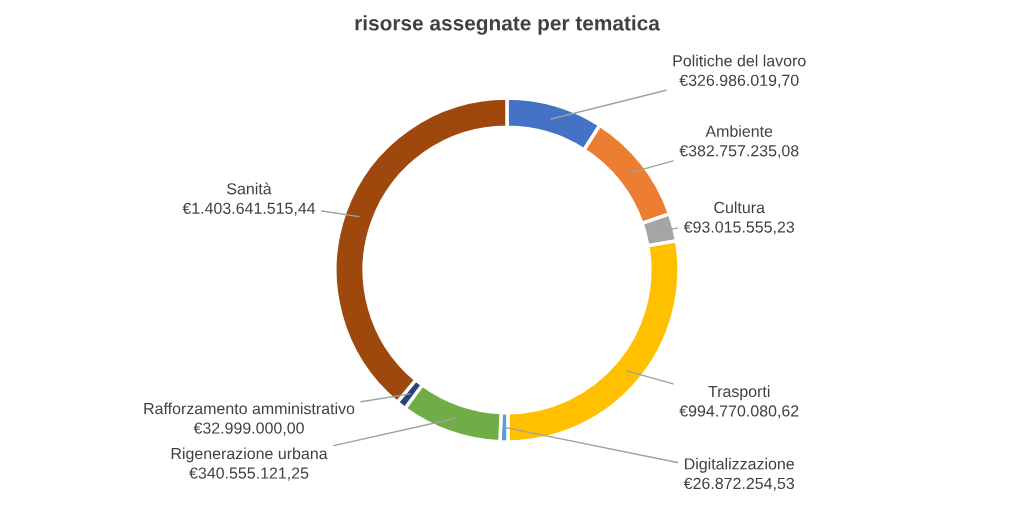  What do you see at coordinates (739, 81) in the screenshot?
I see `data-label: €326.986.019,70` at bounding box center [739, 81].